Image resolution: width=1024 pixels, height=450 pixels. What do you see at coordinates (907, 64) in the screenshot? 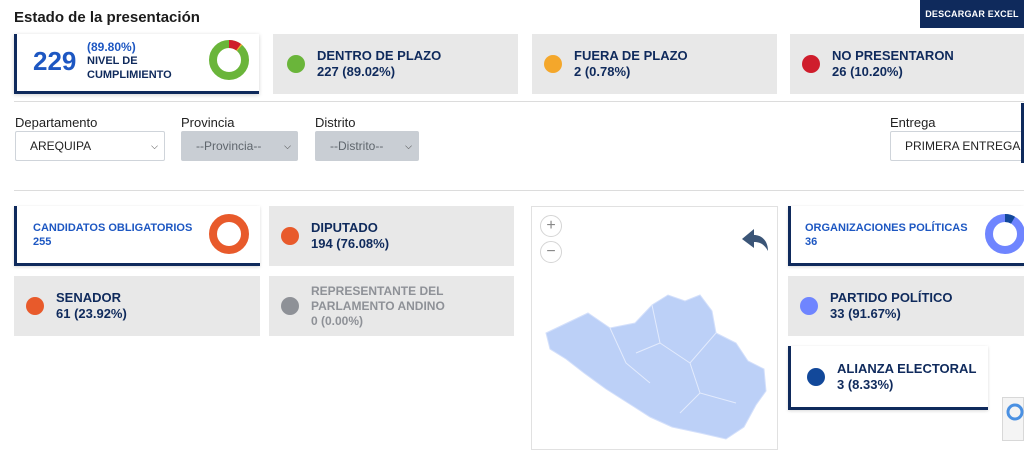
I see `status-card-no-presentaron: NO PRESENTARON 26 (10.20%)` at bounding box center [907, 64].